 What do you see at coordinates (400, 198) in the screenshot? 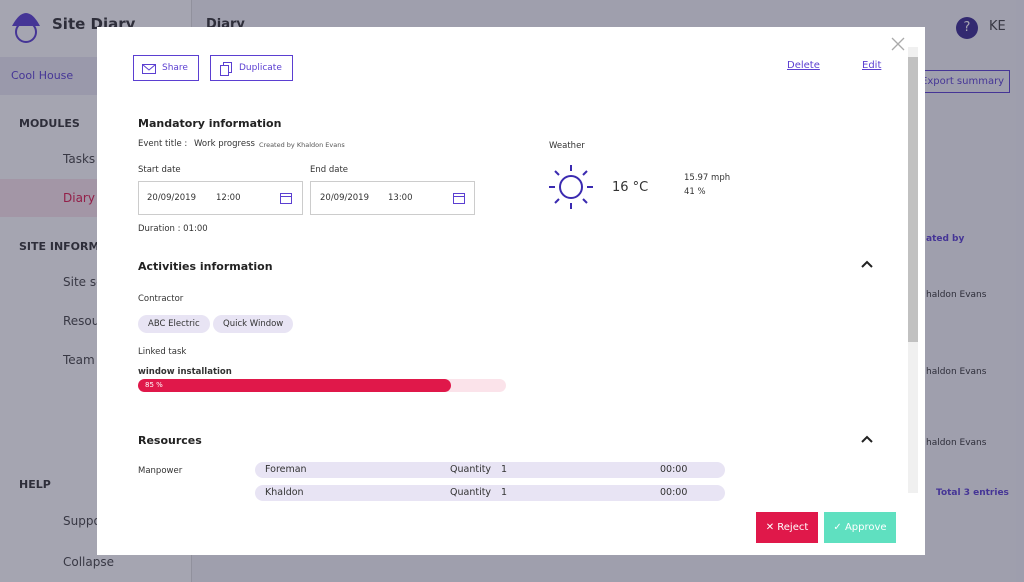
I see `end-time: 13:00` at bounding box center [400, 198].